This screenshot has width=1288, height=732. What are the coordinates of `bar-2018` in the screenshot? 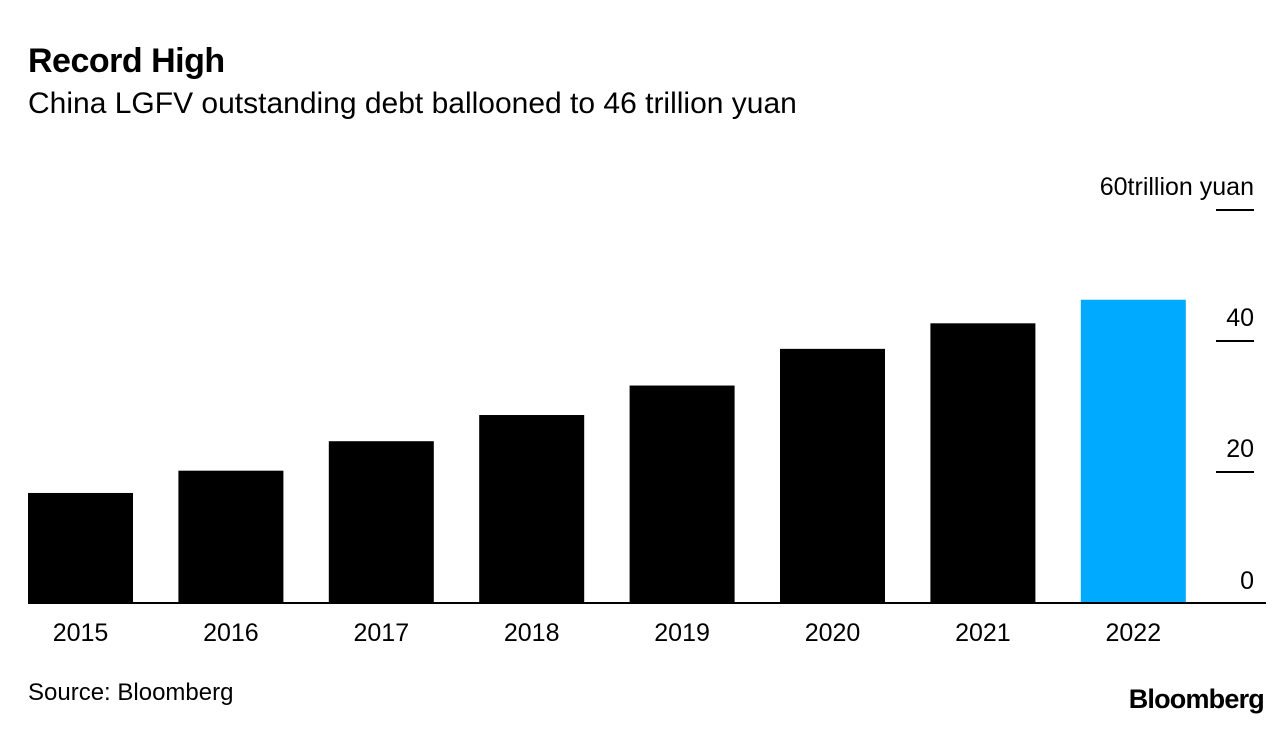 It's located at (532, 509).